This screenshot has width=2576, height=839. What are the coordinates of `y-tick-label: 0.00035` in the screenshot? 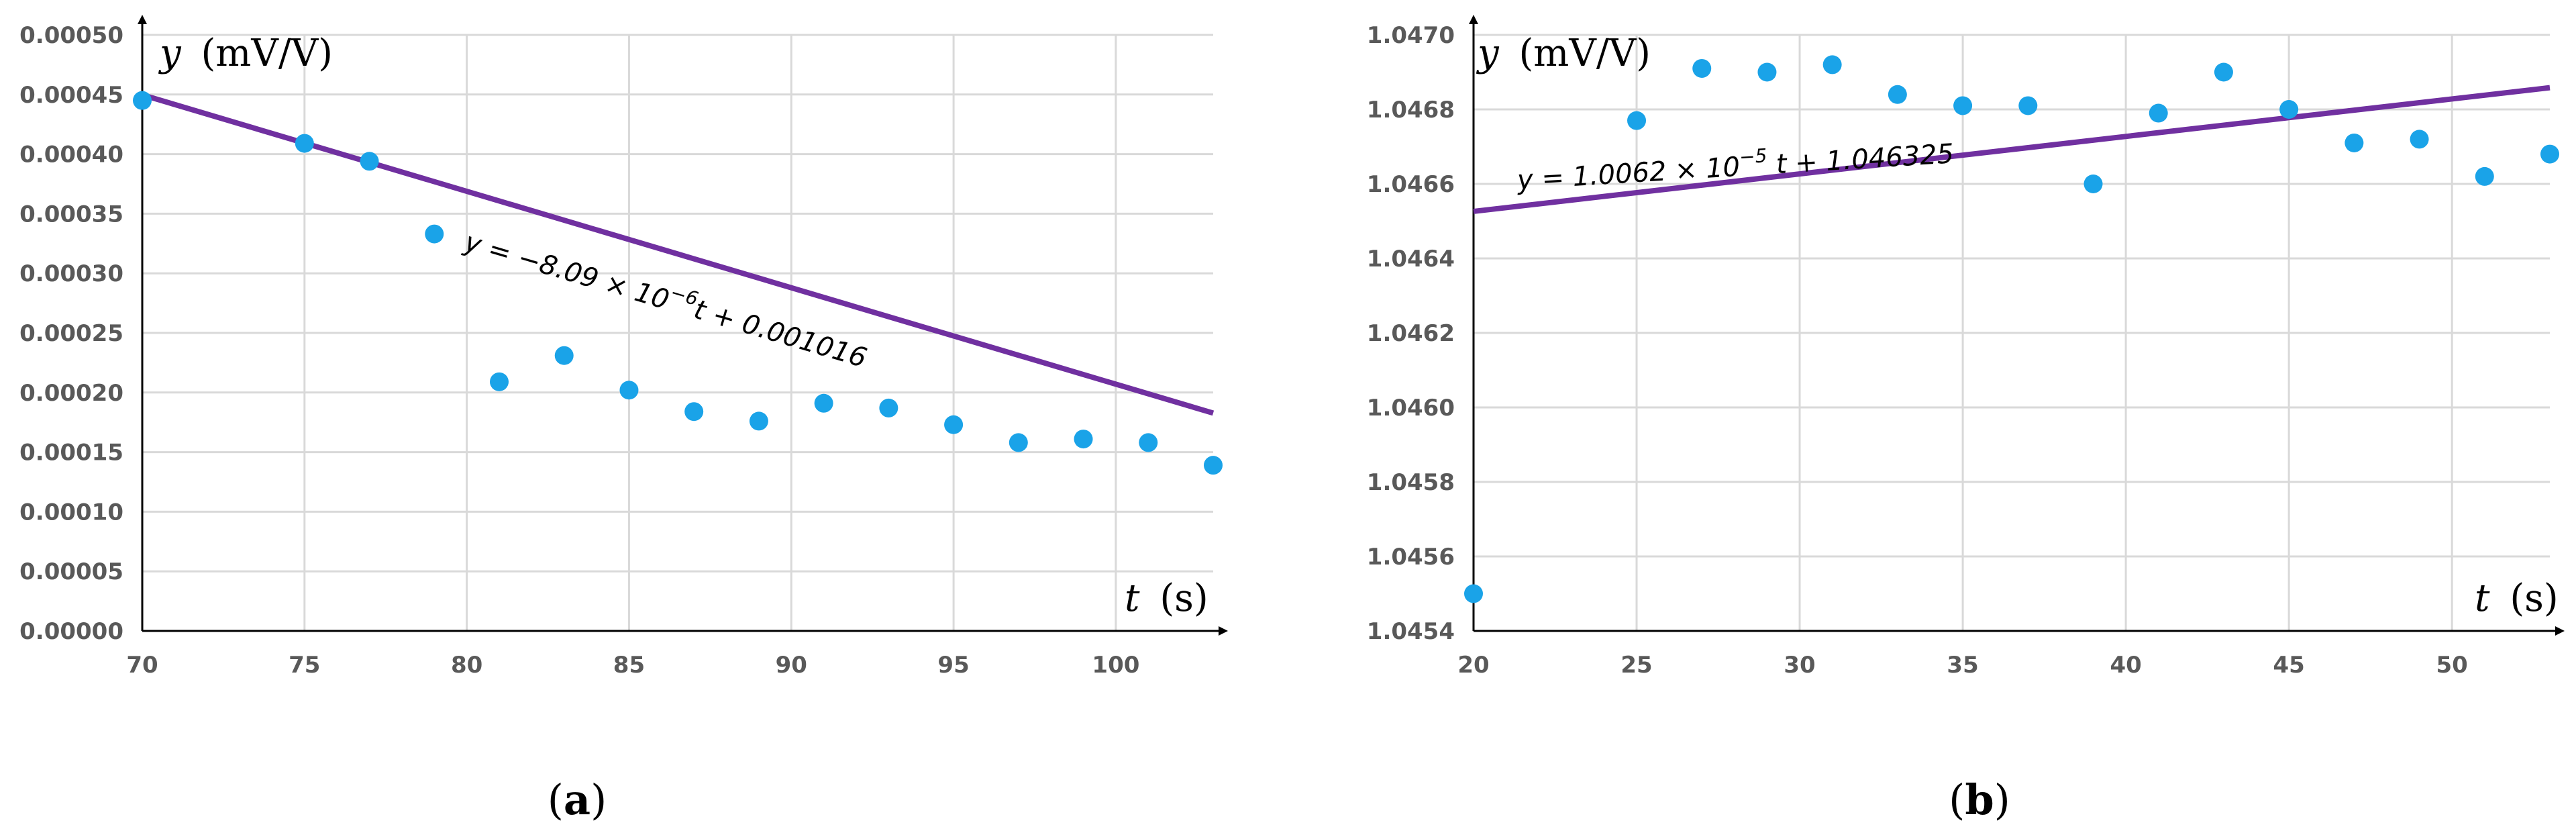 It's located at (71, 214).